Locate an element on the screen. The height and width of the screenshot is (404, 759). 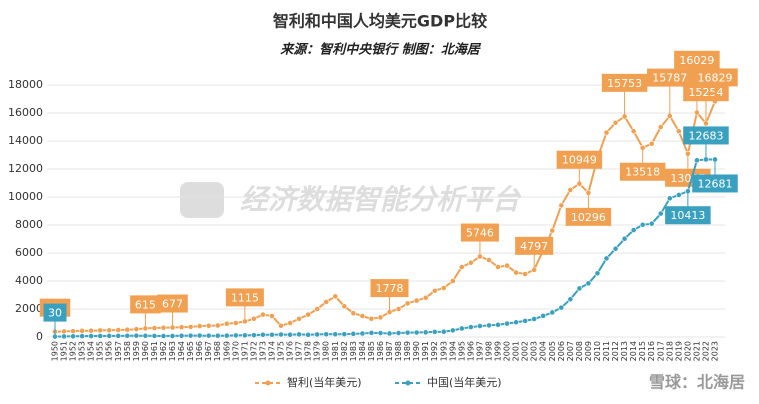
x-tick-label: 1962 is located at coordinates (163, 351).